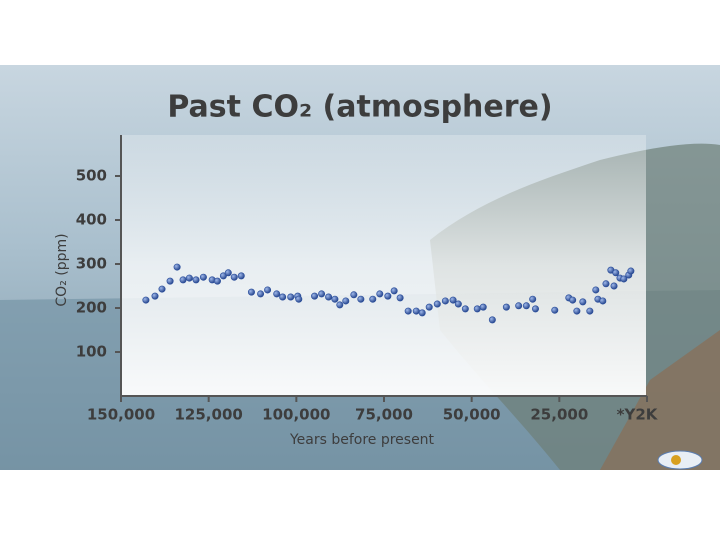  Describe the element at coordinates (472, 415) in the screenshot. I see `x-tick-label: 50,000` at that location.